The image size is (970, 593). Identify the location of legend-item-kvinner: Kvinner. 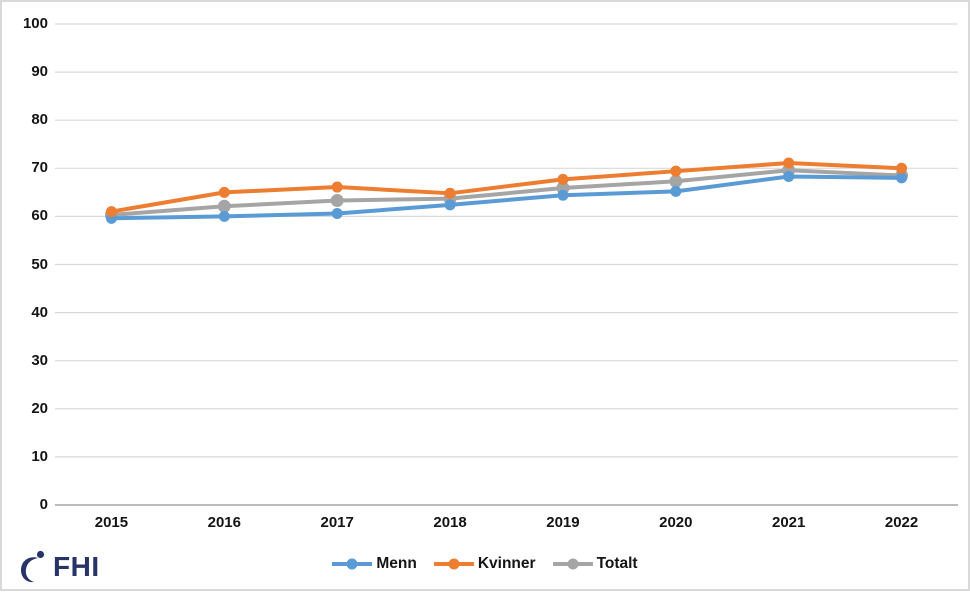
(484, 564).